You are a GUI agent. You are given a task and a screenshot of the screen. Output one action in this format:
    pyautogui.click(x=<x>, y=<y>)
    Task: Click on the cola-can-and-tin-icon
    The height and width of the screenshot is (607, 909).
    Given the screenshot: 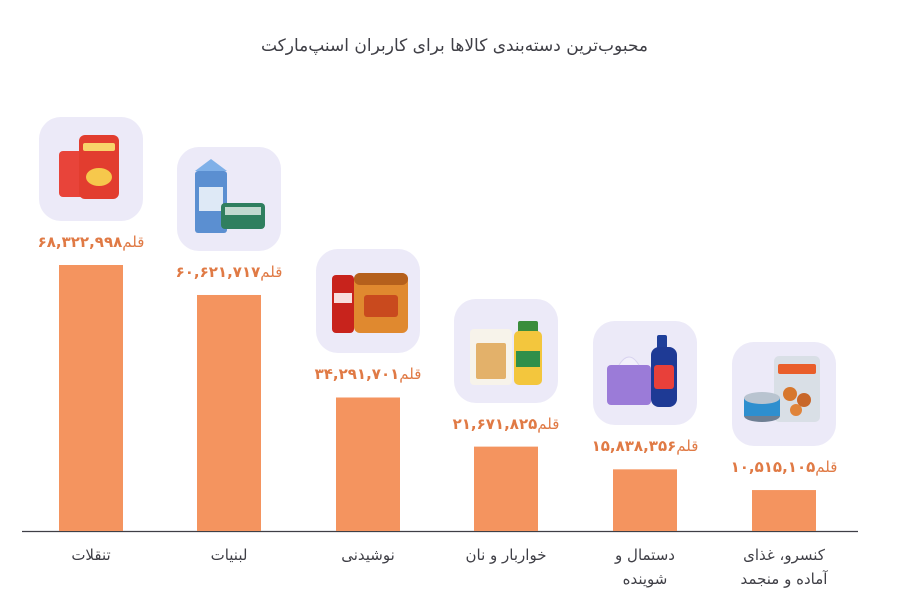 What is the action you would take?
    pyautogui.click(x=370, y=303)
    